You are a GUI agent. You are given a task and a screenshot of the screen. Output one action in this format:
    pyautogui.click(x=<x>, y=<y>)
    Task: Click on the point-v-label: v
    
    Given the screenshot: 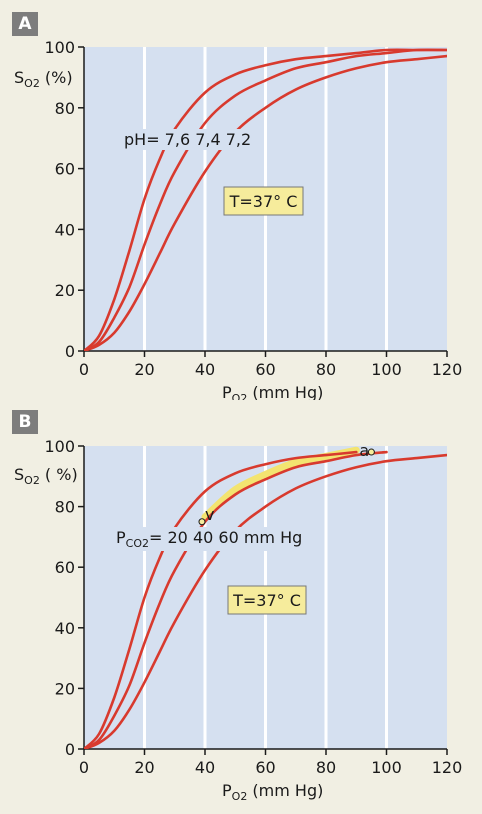 What is the action you would take?
    pyautogui.click(x=209, y=514)
    